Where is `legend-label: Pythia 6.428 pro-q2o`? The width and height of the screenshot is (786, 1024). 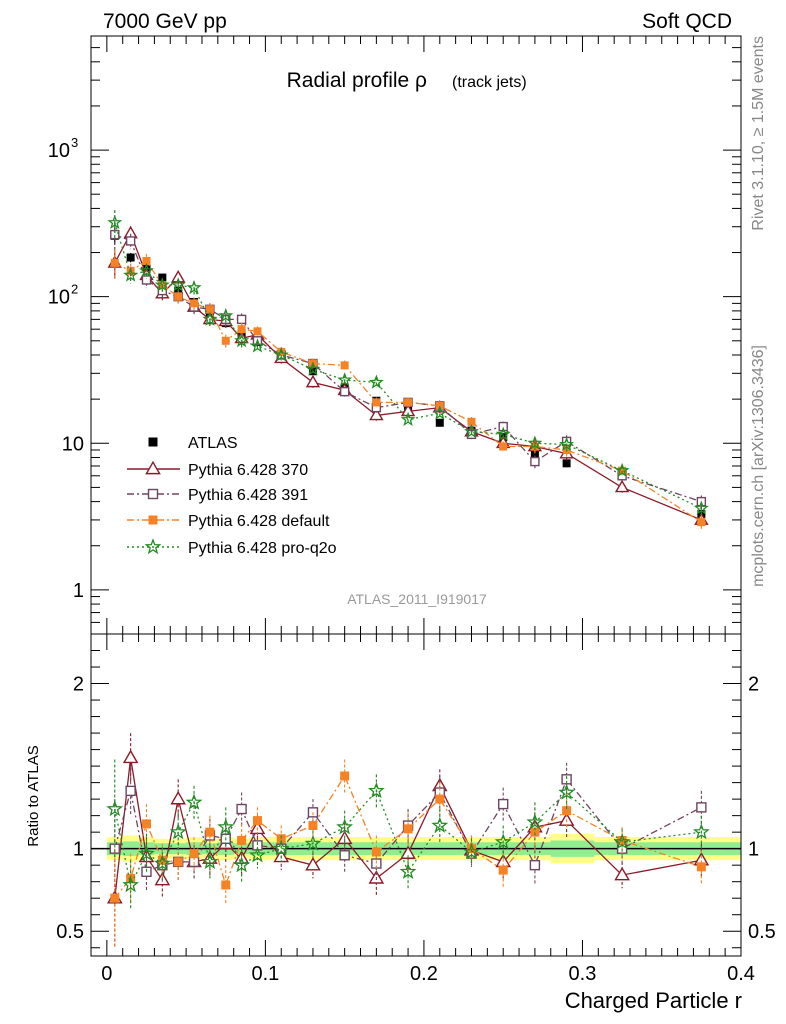 legend-label: Pythia 6.428 pro-q2o is located at coordinates (262, 548).